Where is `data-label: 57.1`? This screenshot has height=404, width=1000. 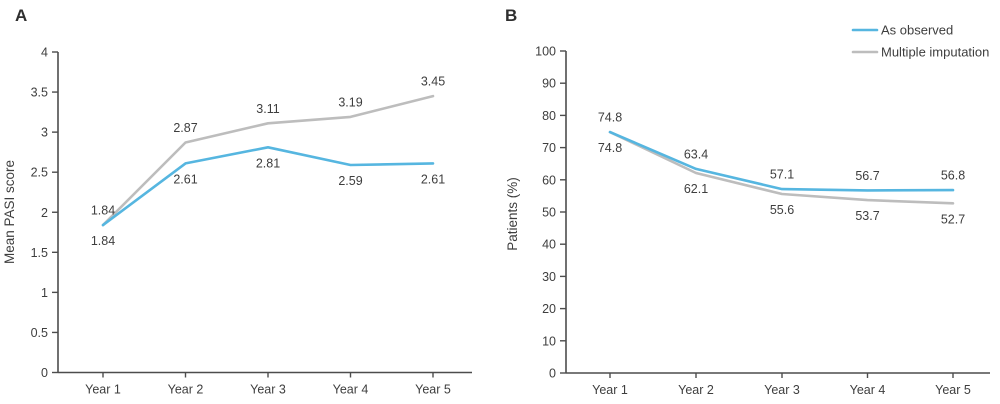 data-label: 57.1 is located at coordinates (782, 175).